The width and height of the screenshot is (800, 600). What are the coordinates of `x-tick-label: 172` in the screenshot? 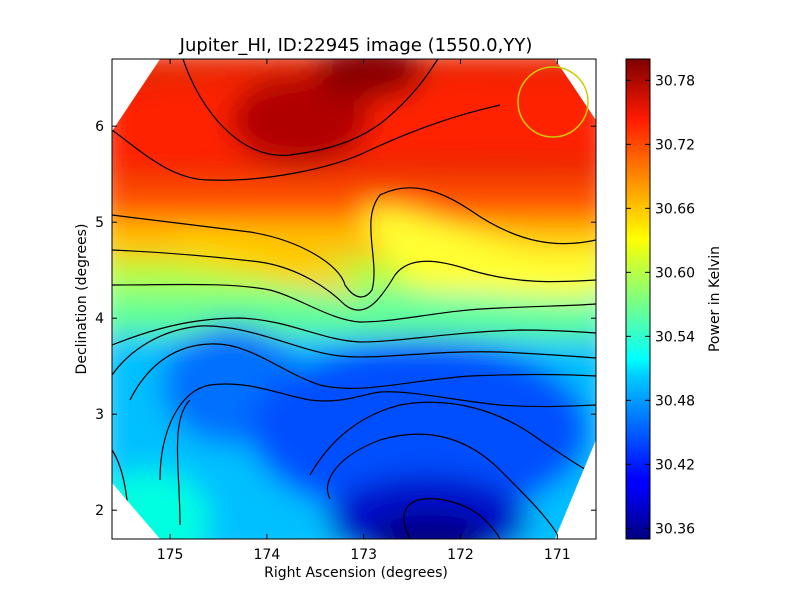 It's located at (460, 555).